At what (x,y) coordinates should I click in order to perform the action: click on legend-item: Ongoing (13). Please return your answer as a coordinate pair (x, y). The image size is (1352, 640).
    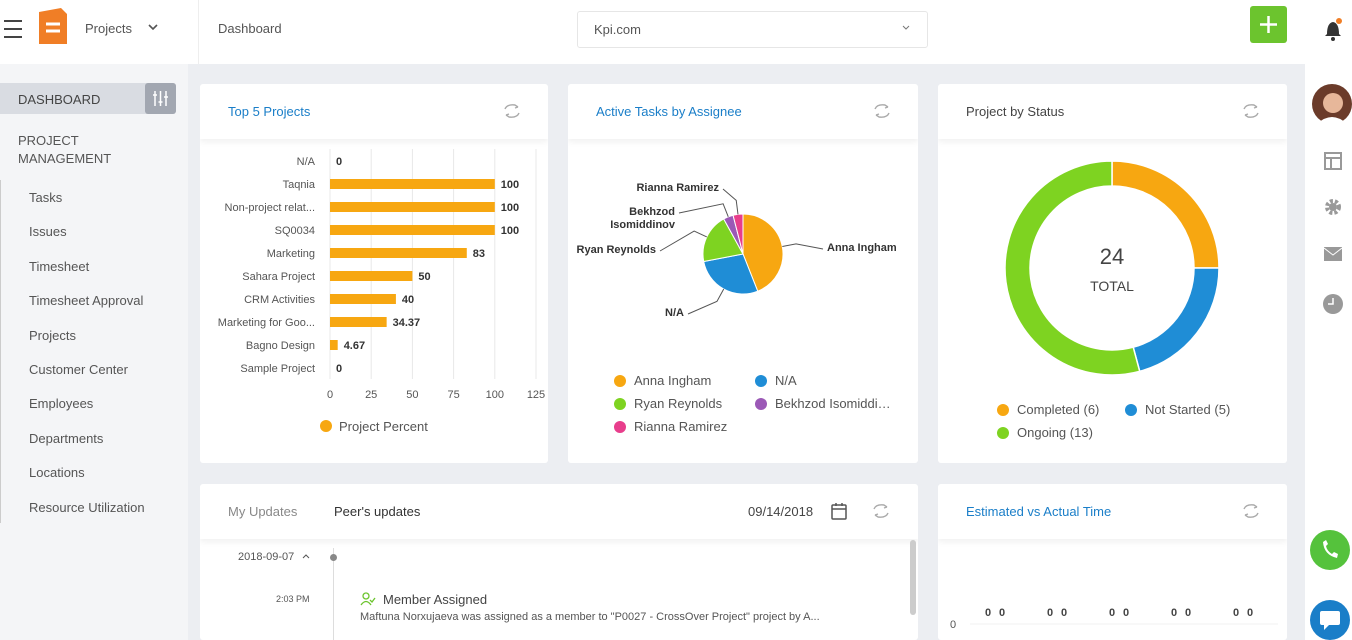
    Looking at the image, I should click on (1061, 432).